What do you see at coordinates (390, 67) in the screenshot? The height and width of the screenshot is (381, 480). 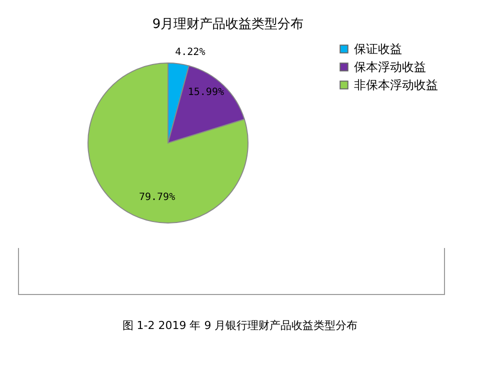 I see `legend-label: 保本浮动收益` at bounding box center [390, 67].